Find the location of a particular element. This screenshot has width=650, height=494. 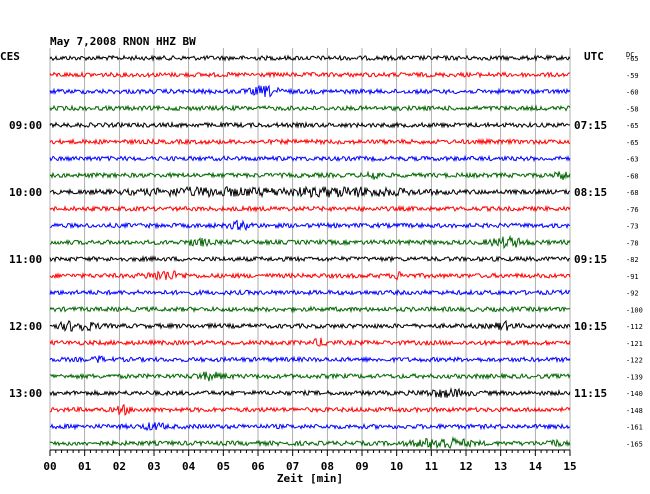

dc-offset-label: -148 is located at coordinates (634, 411).